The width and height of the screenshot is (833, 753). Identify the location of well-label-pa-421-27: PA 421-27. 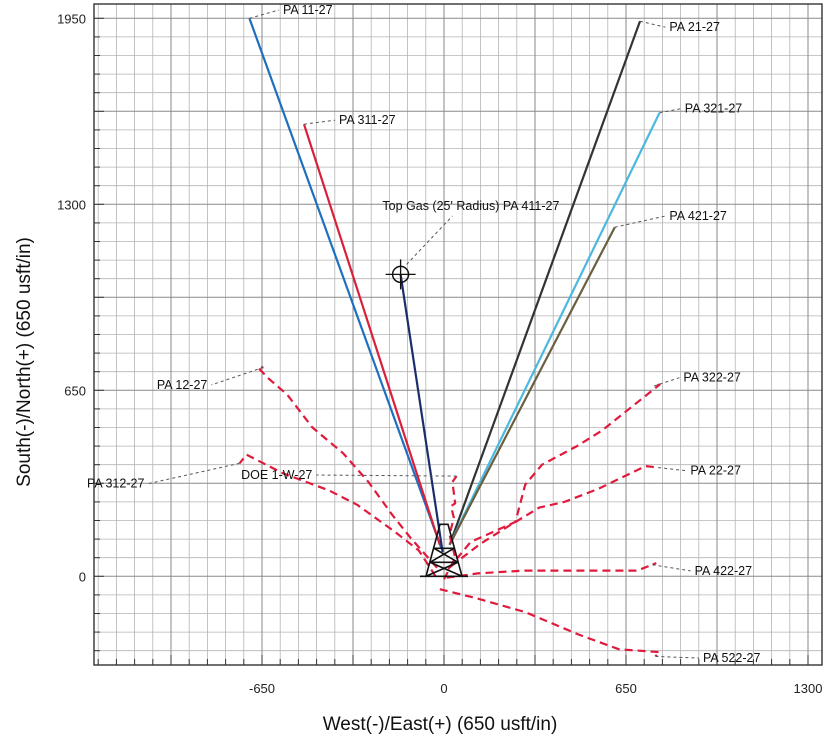
(698, 216).